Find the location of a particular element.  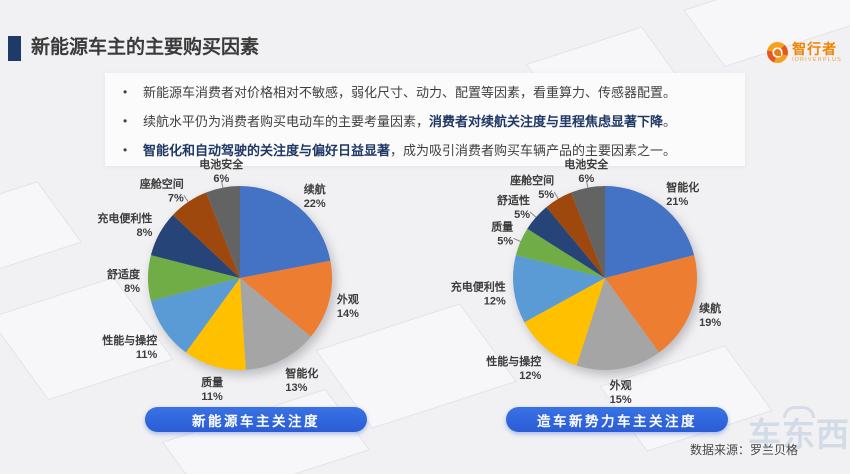

pie-data-label: 外观 14% is located at coordinates (347, 306).